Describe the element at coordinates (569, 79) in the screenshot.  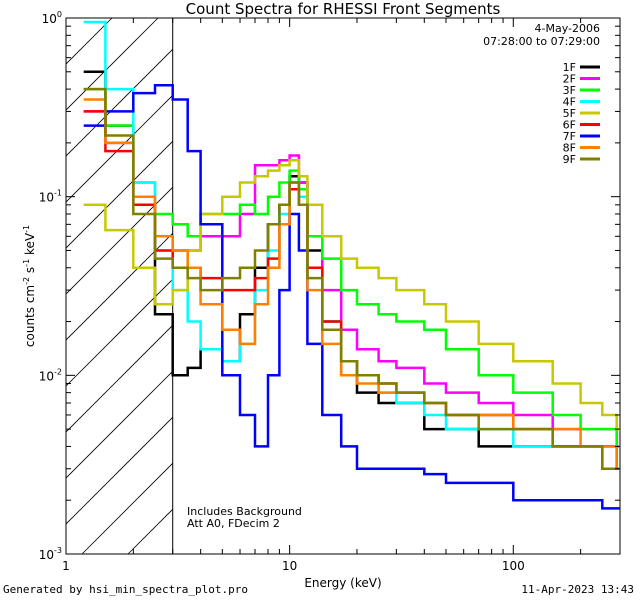
I see `legend-label-2f: 2F` at that location.